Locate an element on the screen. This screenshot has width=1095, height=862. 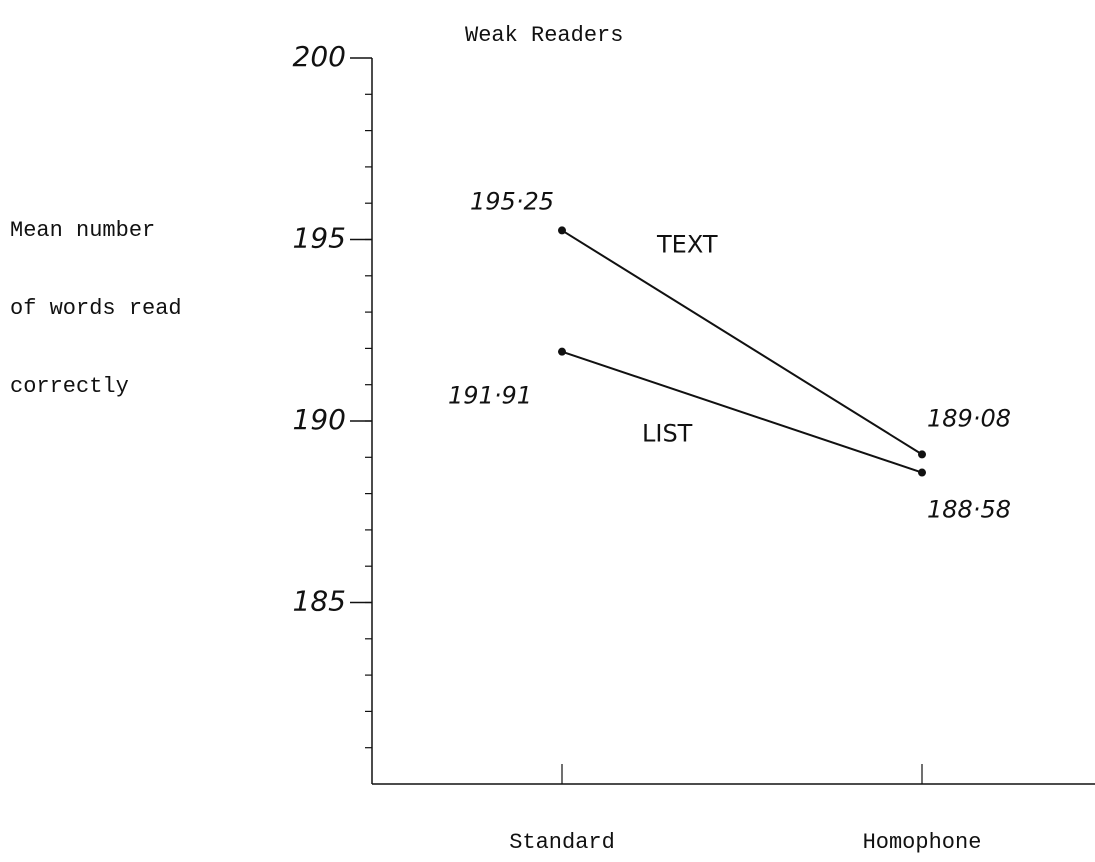
y-axis-label: Mean number is located at coordinates (82, 230).